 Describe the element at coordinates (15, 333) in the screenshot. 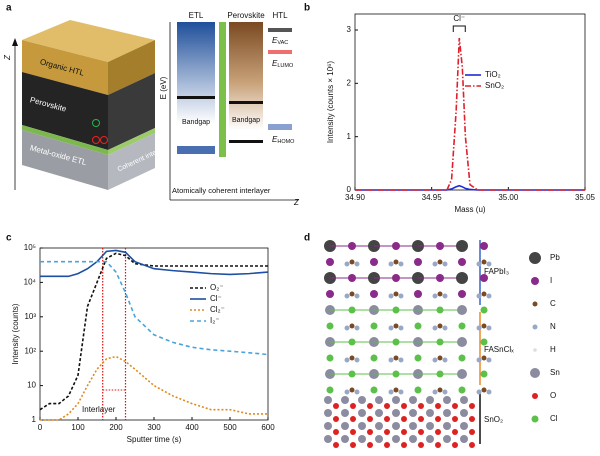

I see `y-axis-label: Intensity (counts)` at that location.